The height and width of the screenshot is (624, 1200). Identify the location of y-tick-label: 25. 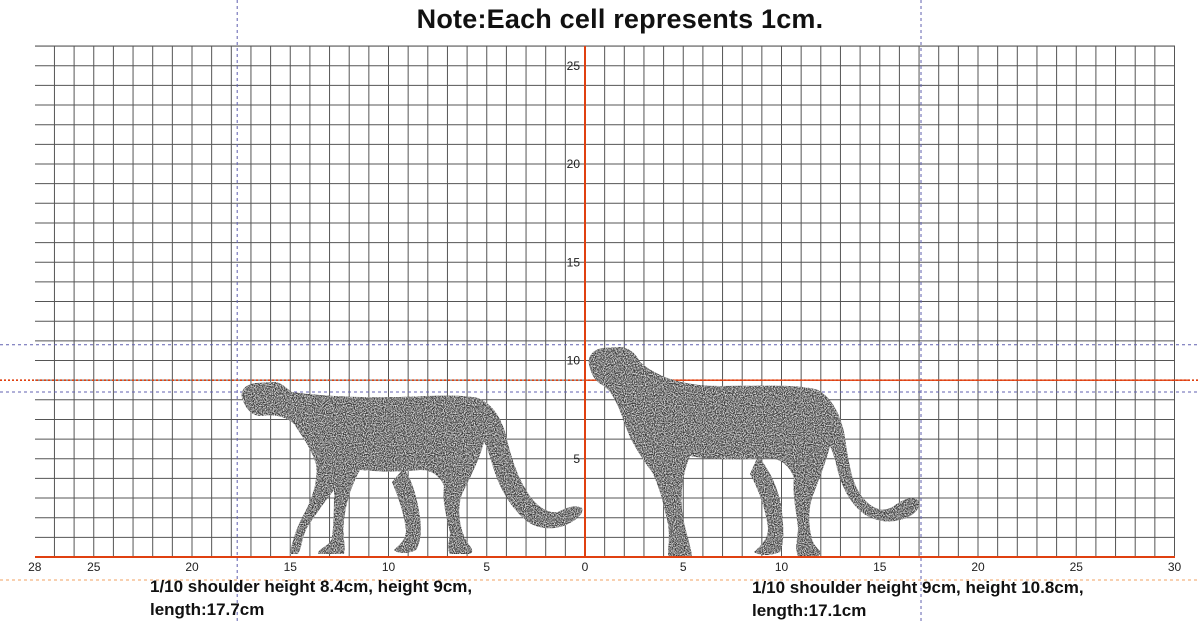
(574, 66).